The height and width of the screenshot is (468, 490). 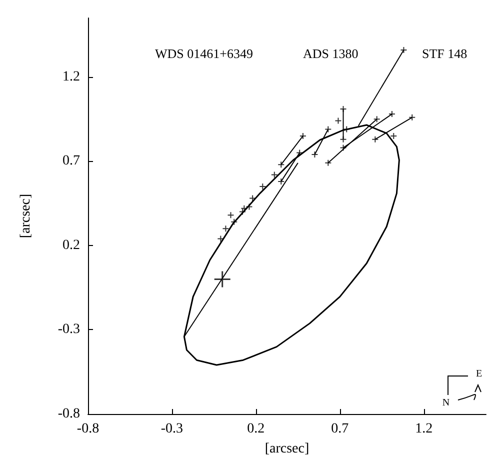 I want to click on annotation: ADS 1380, so click(x=330, y=53).